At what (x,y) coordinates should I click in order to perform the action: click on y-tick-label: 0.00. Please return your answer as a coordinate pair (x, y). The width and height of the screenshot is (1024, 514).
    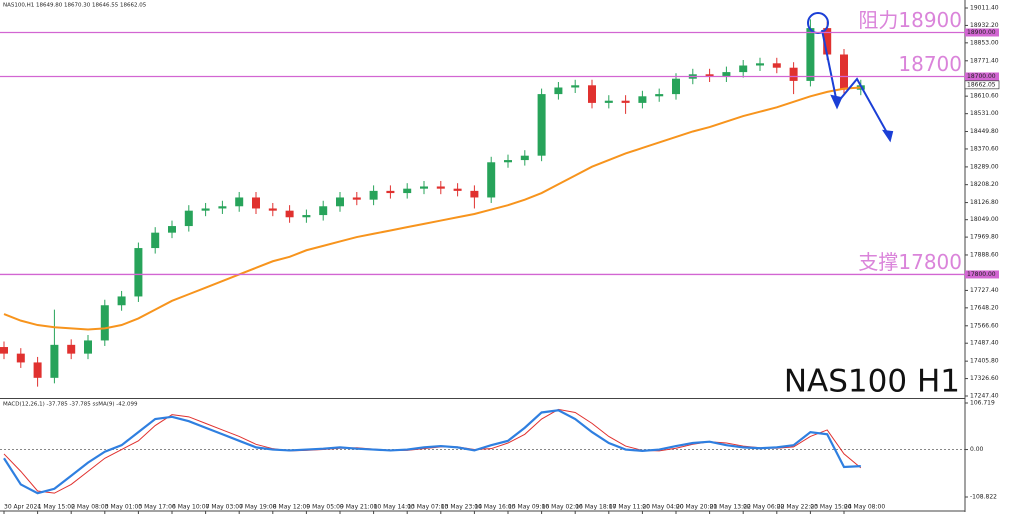
    Looking at the image, I should click on (977, 449).